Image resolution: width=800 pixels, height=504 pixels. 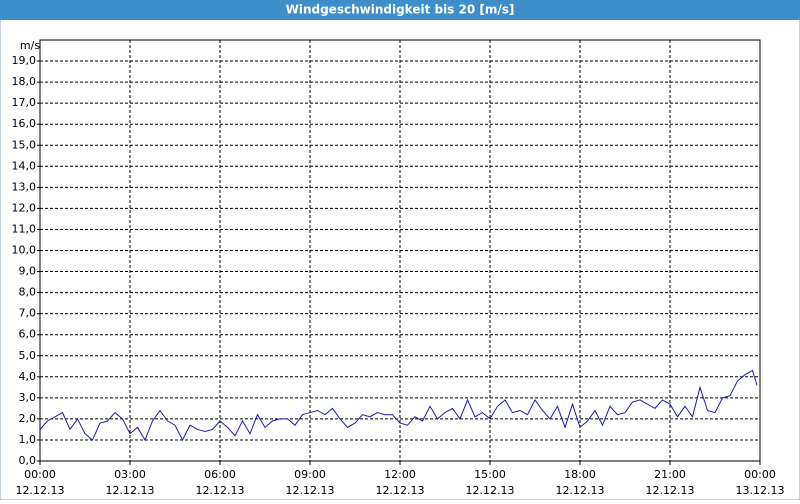 What do you see at coordinates (24, 207) in the screenshot?
I see `y-tick-label: 12,0` at bounding box center [24, 207].